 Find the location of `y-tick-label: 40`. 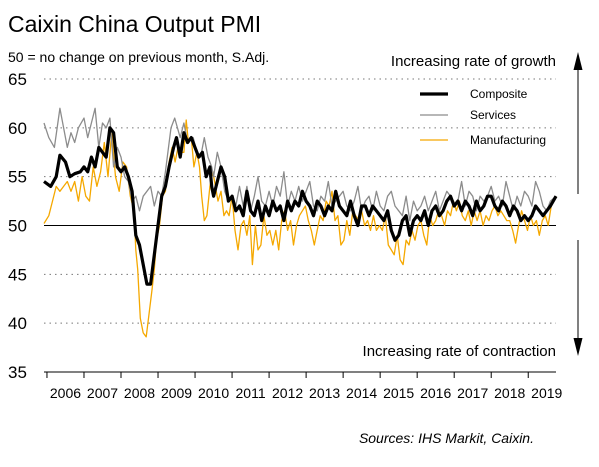

y-tick-label: 40 is located at coordinates (17, 323).